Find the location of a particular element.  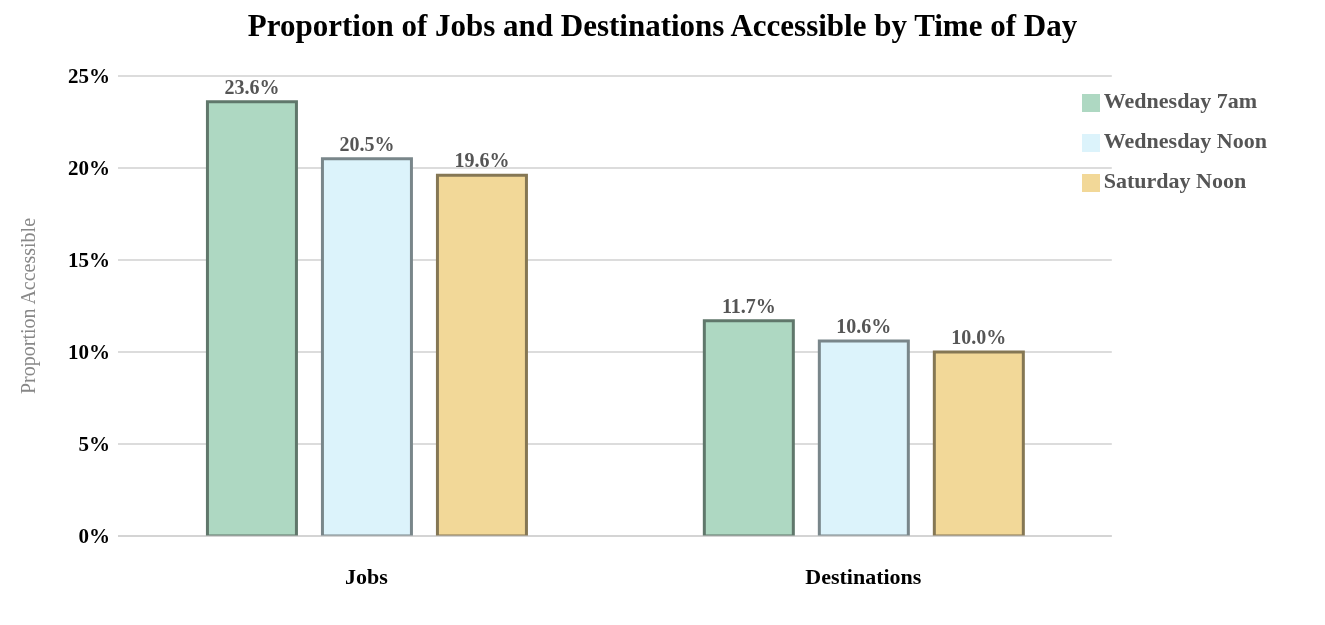

y-tick-label: 5% is located at coordinates (94, 444).